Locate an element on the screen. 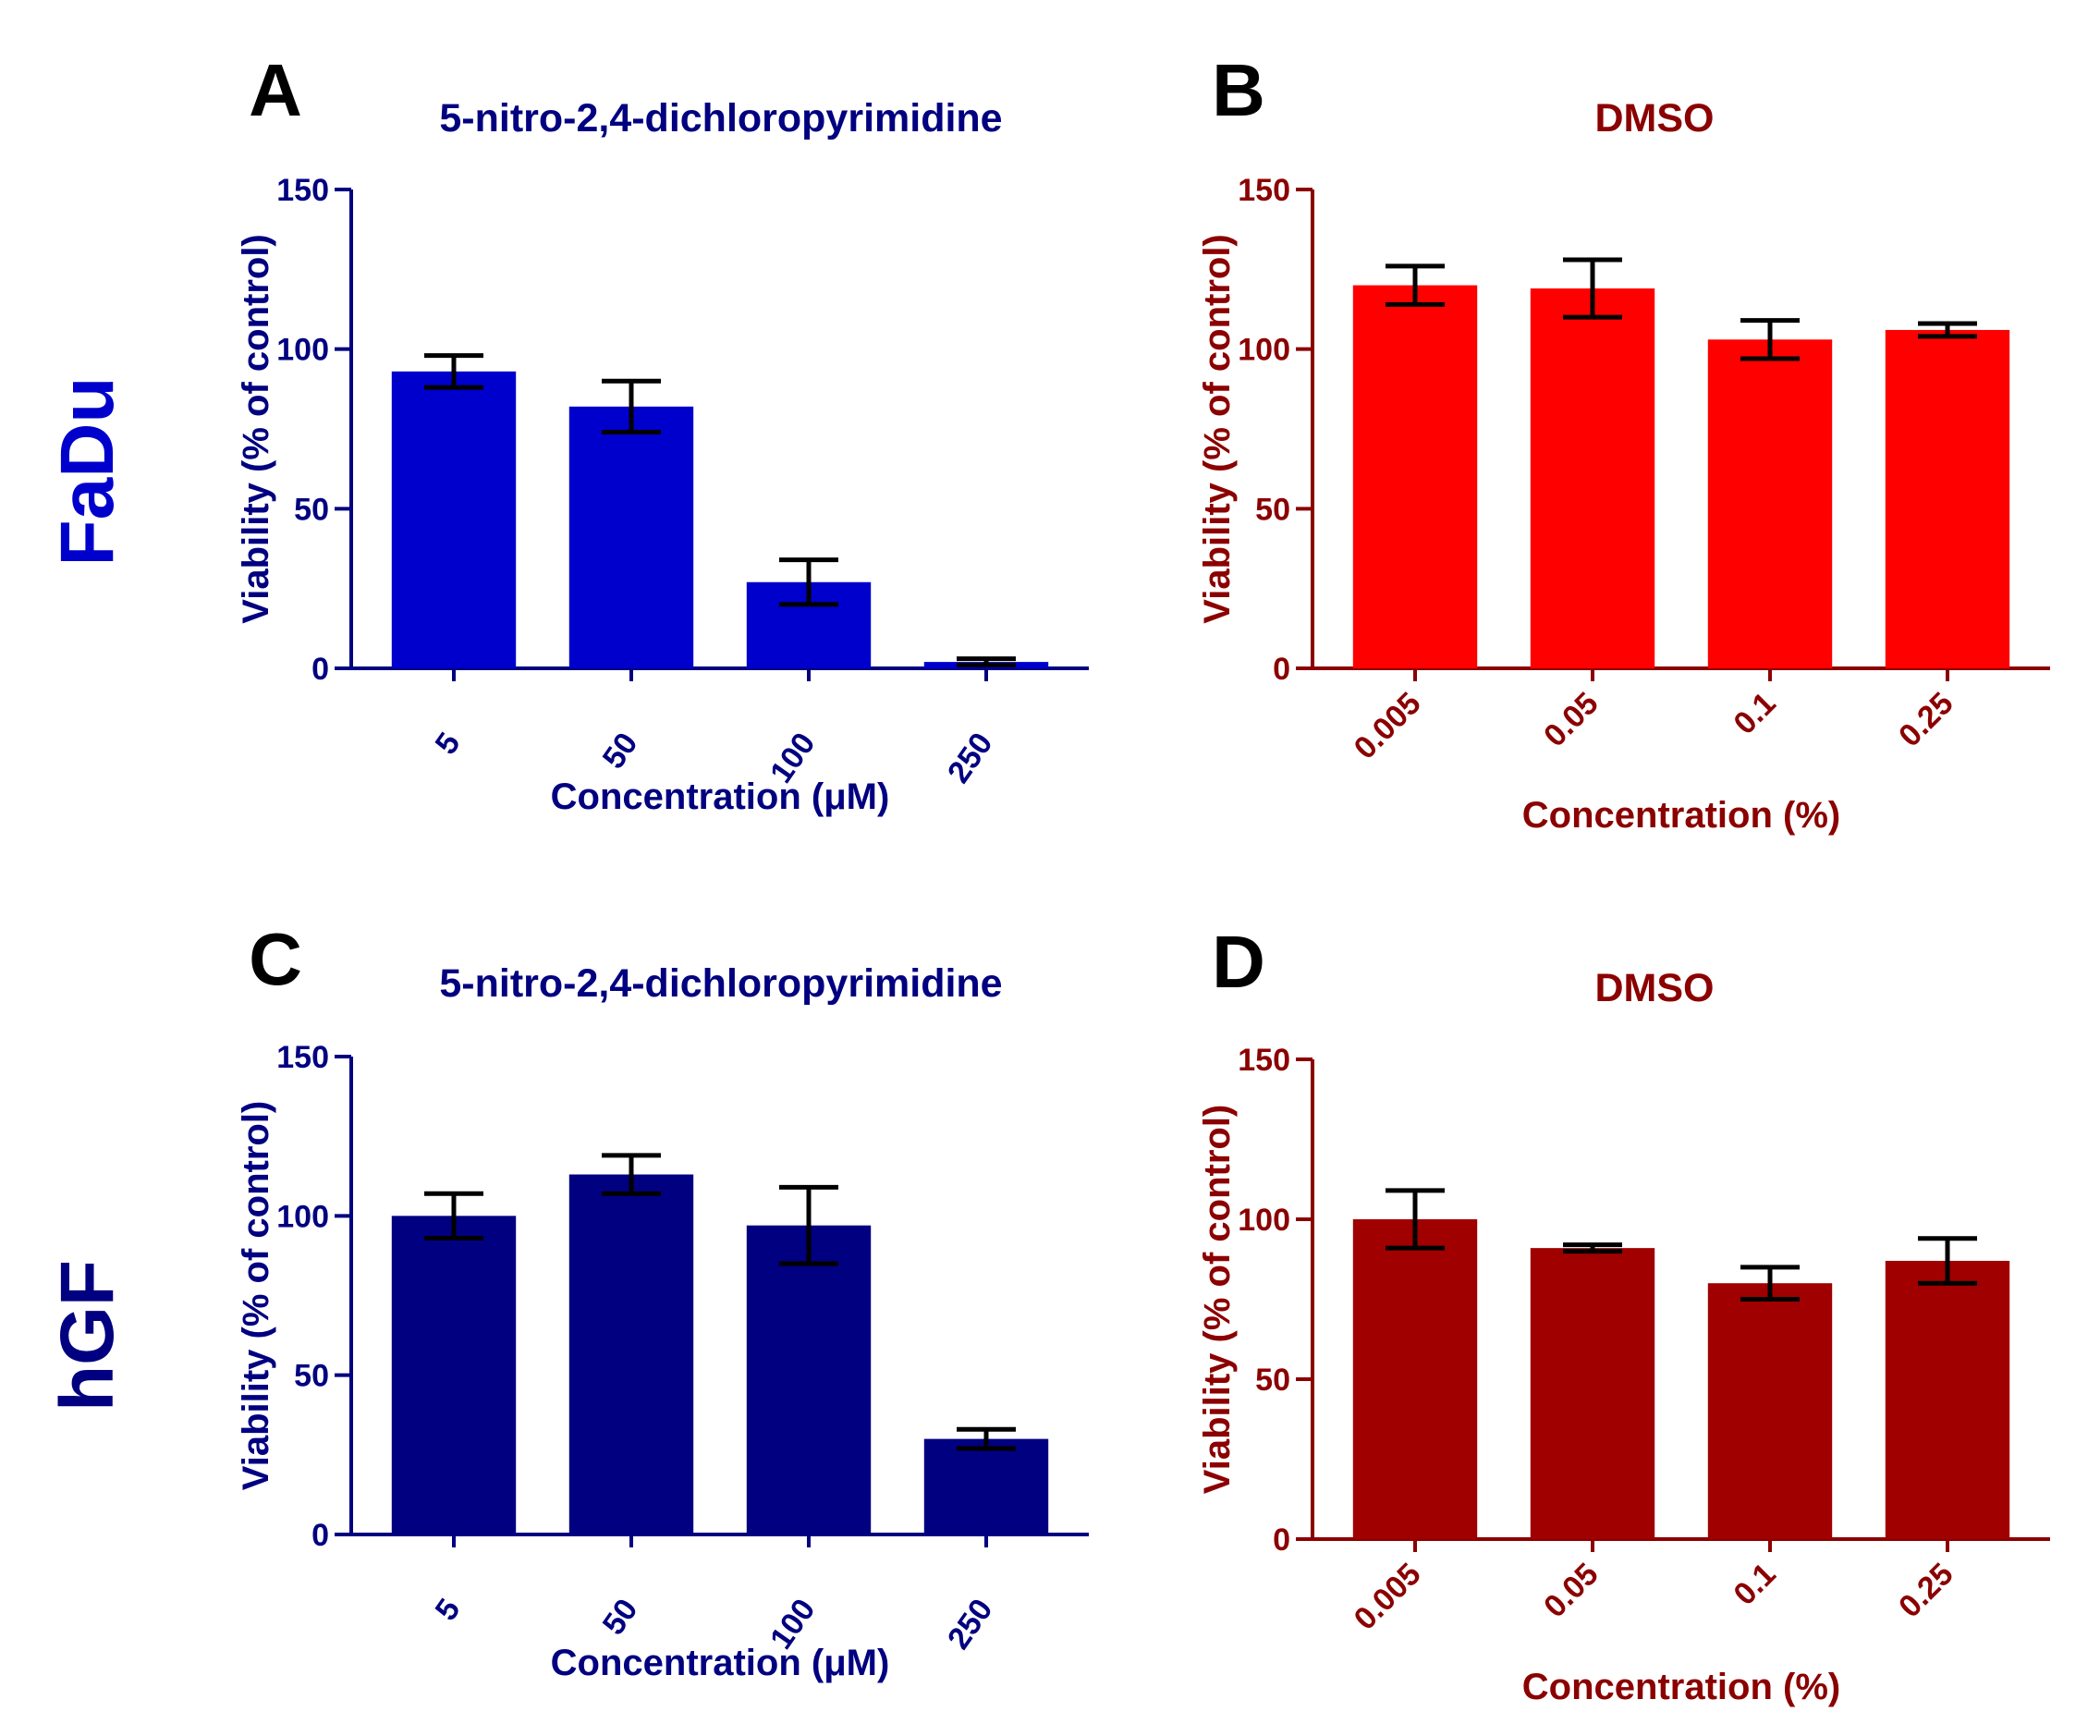 This screenshot has width=2100, height=1736. panel-letter: B is located at coordinates (1238, 90).